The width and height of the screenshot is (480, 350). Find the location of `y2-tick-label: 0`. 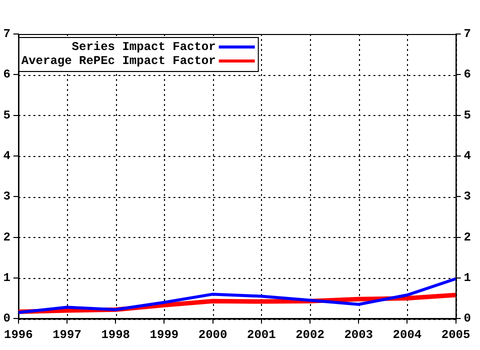

y2-tick-label: 0 is located at coordinates (467, 319).